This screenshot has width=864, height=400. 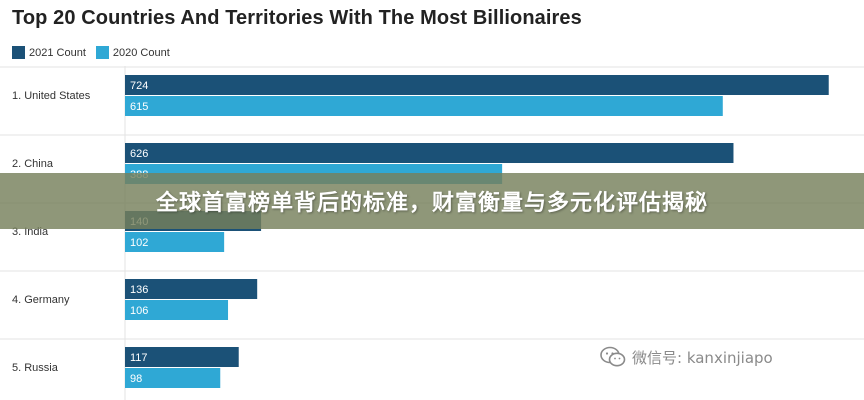 I want to click on legend-item-2021: 2021 Count, so click(x=49, y=52).